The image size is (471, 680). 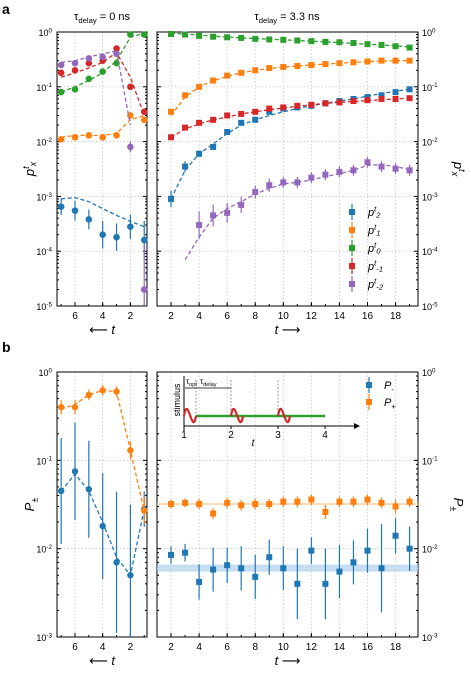 What do you see at coordinates (430, 306) in the screenshot?
I see `y-tick-label: 10⁻⁵` at bounding box center [430, 306].